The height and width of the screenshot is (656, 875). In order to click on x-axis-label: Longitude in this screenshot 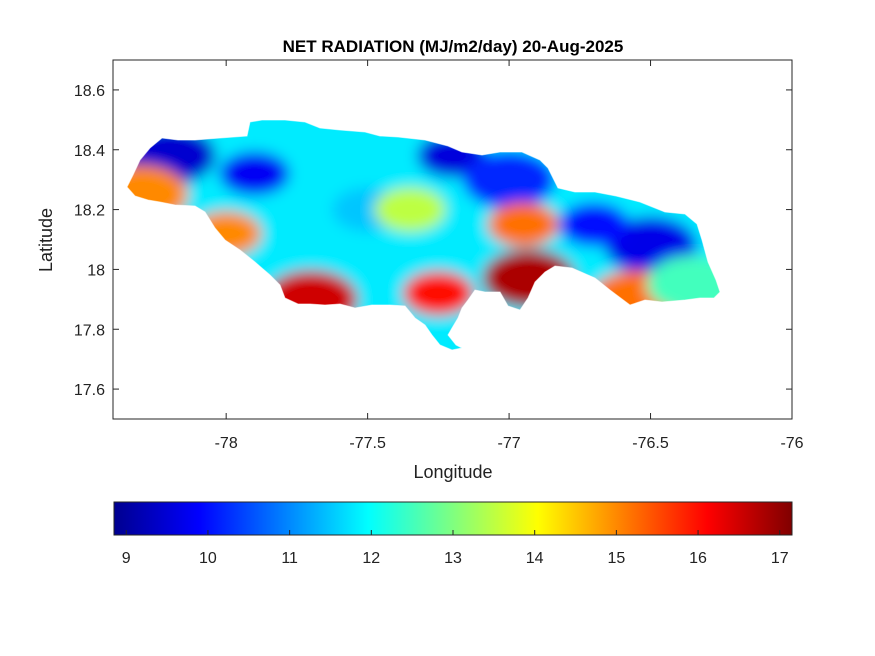, I will do `click(452, 472)`.